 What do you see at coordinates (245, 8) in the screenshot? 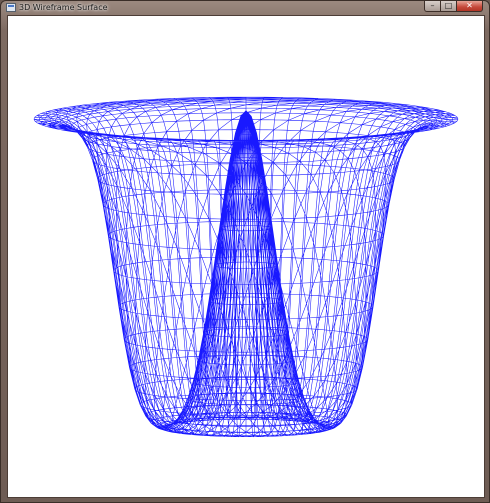
I see `title-bar: 3D Wireframe Surface – □ ✕` at bounding box center [245, 8].